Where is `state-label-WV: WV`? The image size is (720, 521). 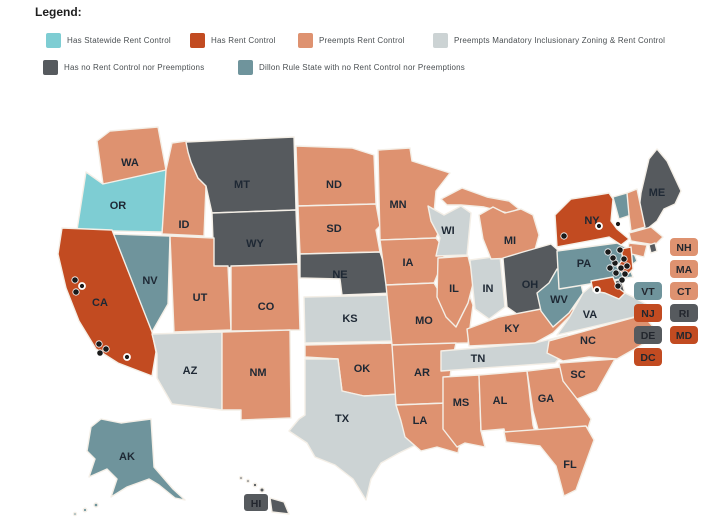
state-label-WV: WV is located at coordinates (559, 300).